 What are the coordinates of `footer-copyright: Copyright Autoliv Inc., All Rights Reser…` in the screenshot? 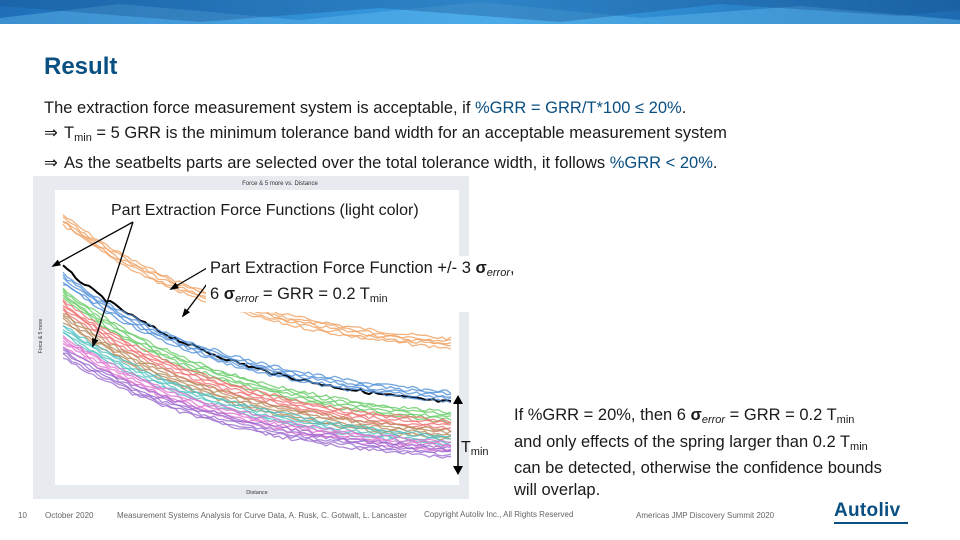 It's located at (499, 514).